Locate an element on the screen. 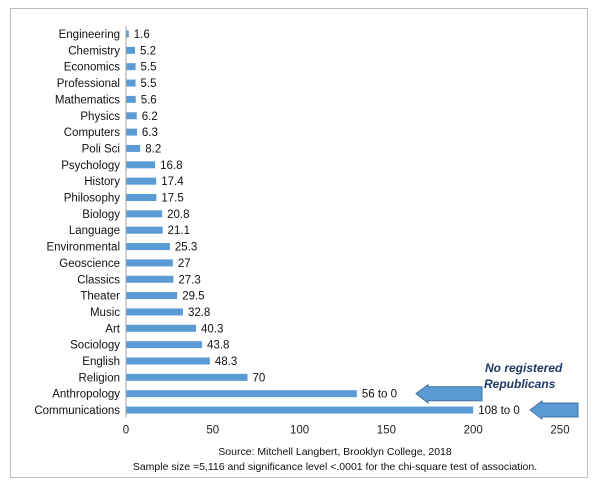  value-label-music: 32.8 is located at coordinates (199, 313).